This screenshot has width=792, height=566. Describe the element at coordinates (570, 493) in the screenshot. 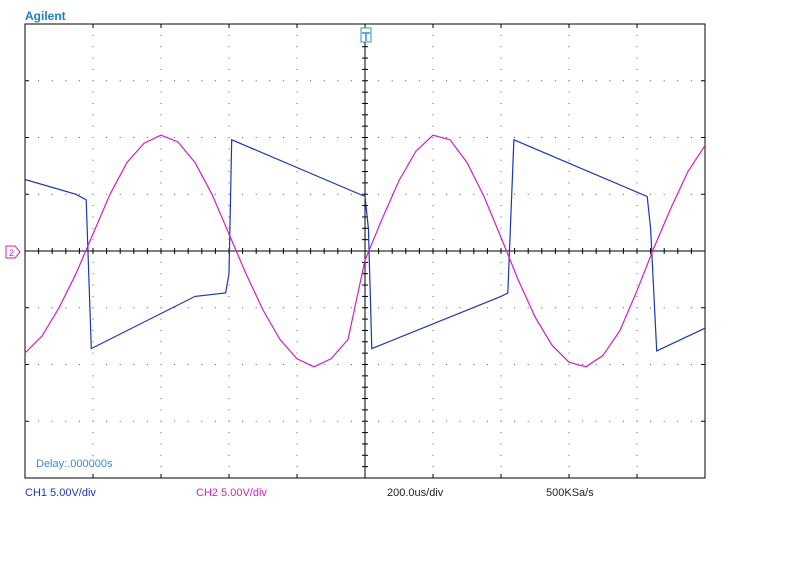

I see `sample-rate-readout: 500KSa/s` at that location.